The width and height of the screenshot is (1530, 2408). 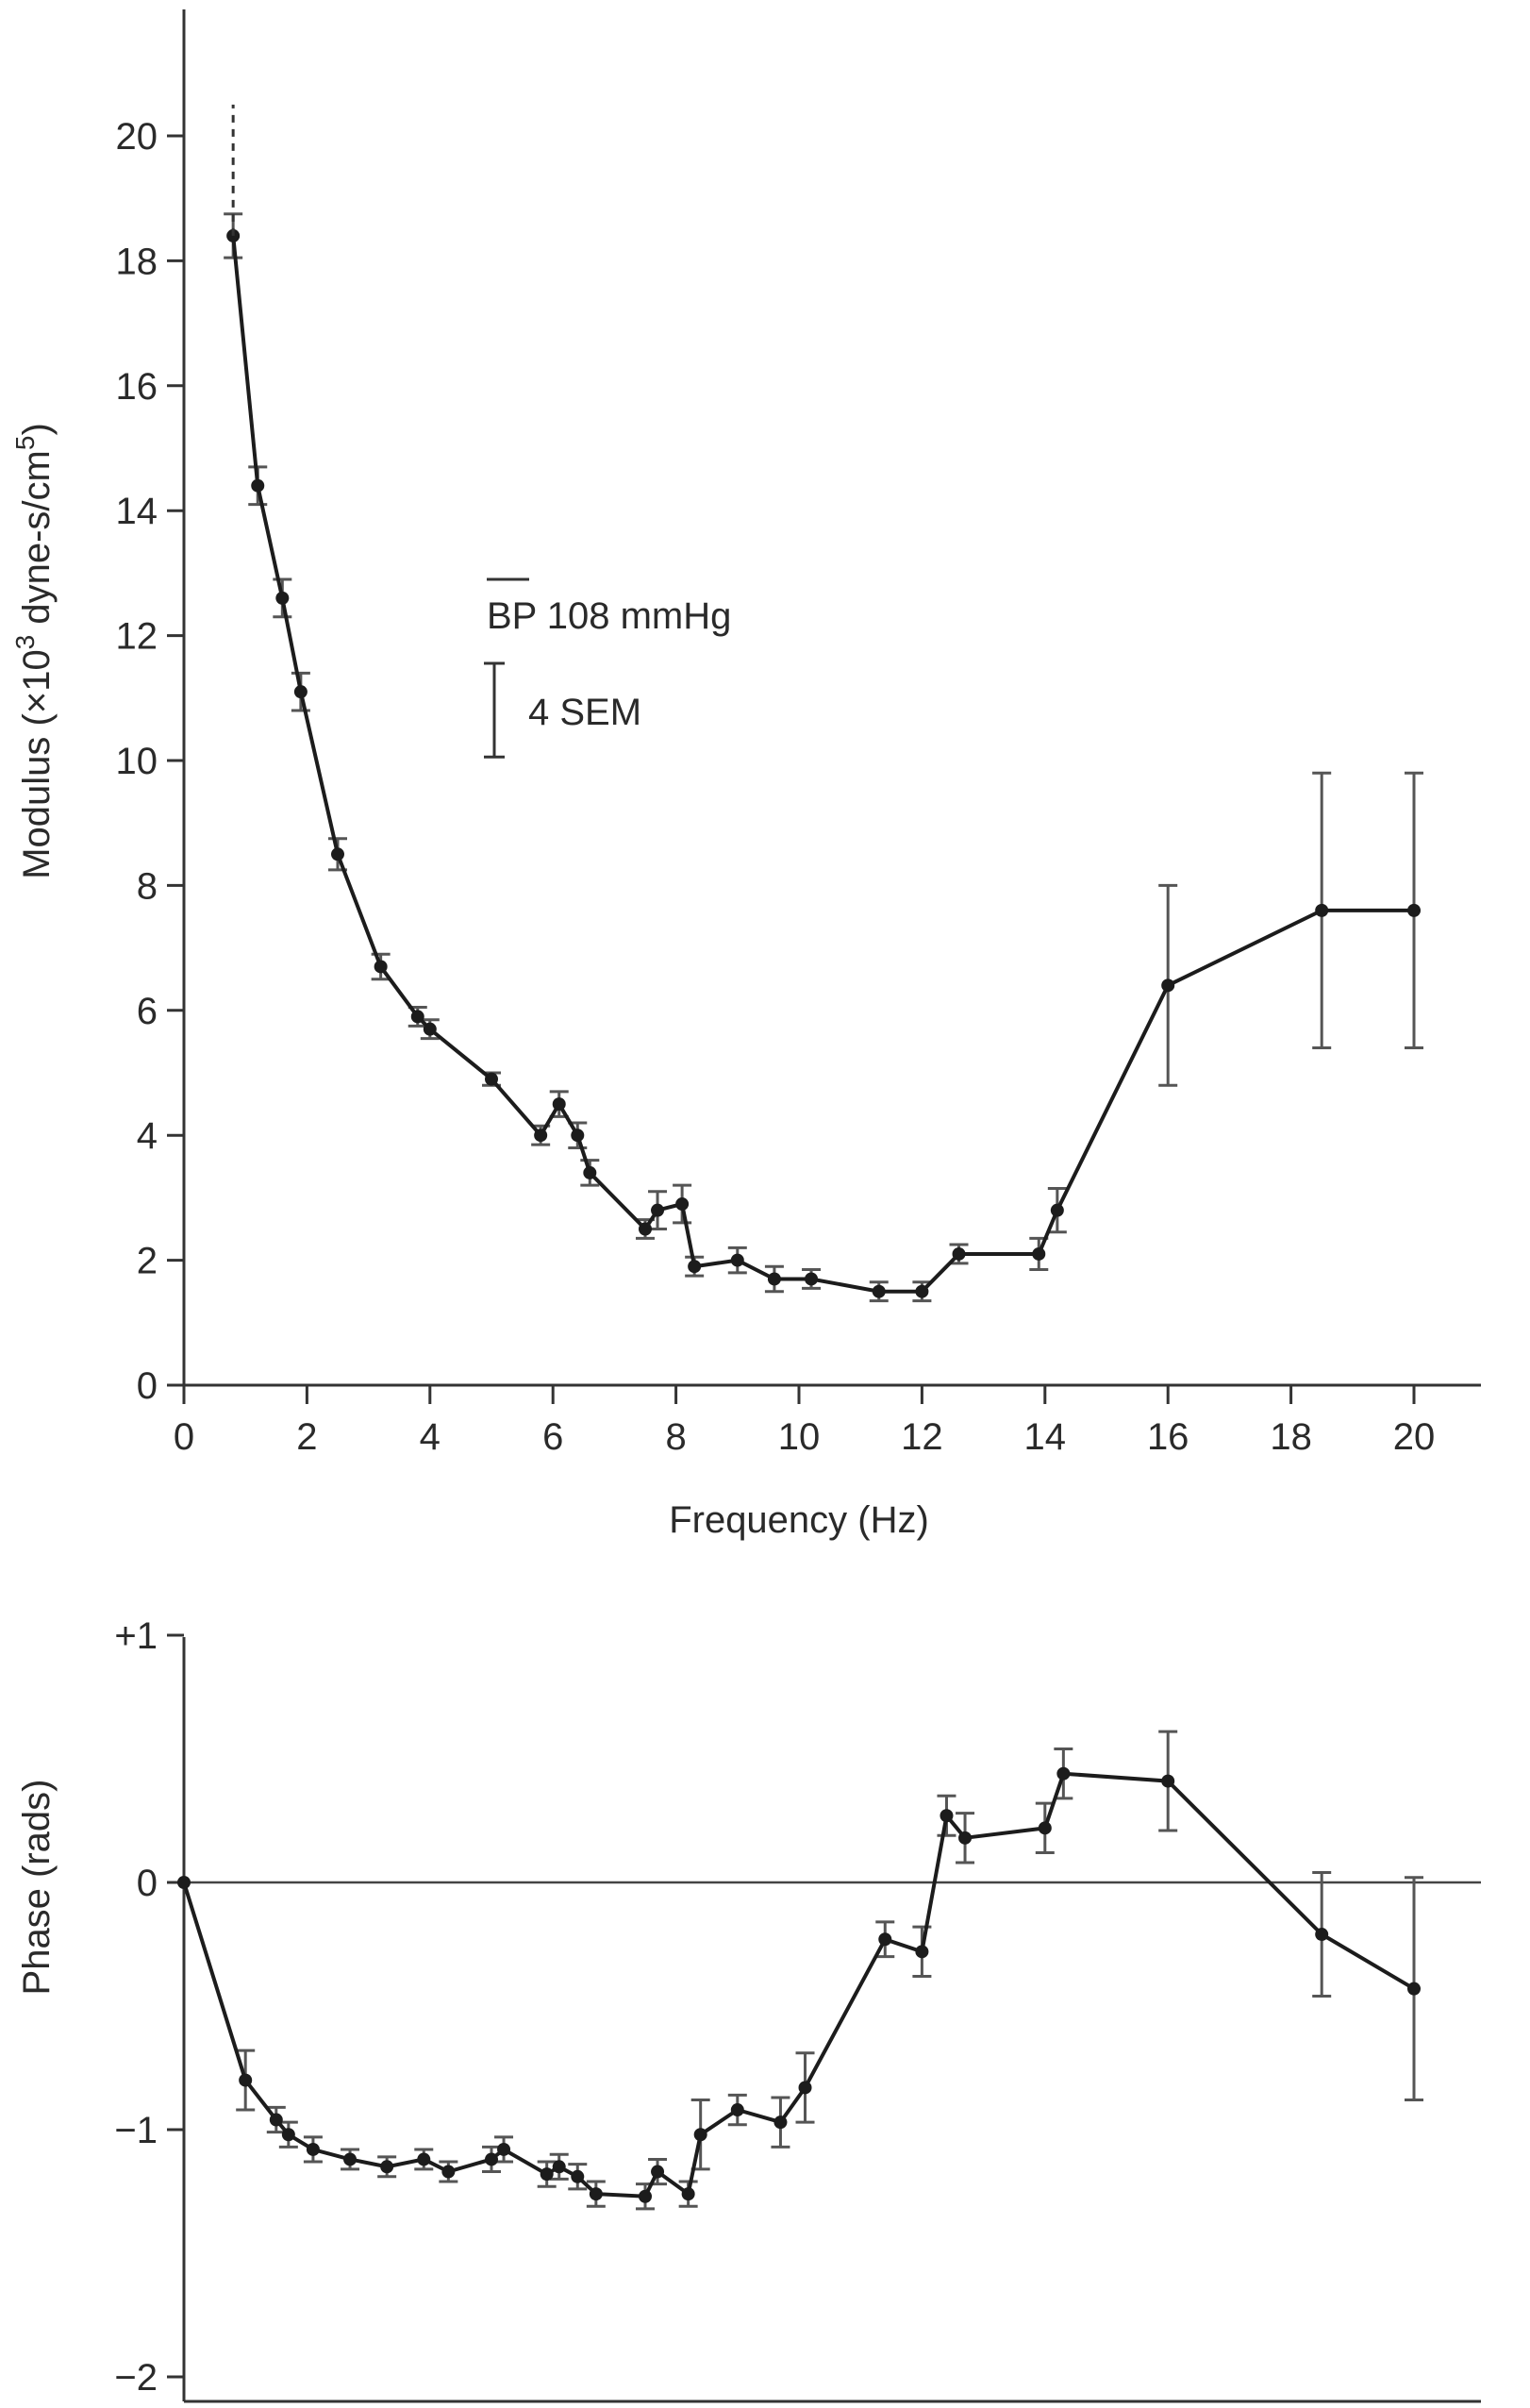 What do you see at coordinates (675, 1437) in the screenshot?
I see `modulus-x-tick-label: 8` at bounding box center [675, 1437].